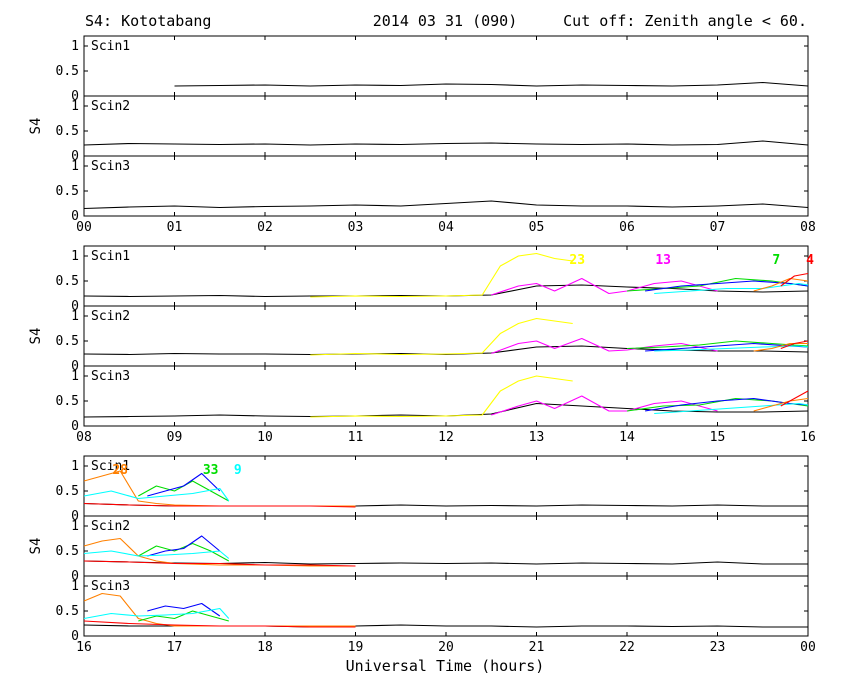  Describe the element at coordinates (446, 437) in the screenshot. I see `x-tick-label: 12` at that location.